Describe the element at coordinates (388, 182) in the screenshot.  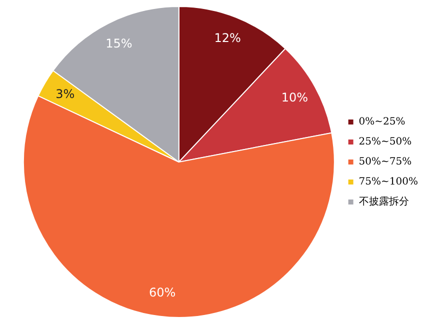
I see `legend-label: 75%~100%` at that location.